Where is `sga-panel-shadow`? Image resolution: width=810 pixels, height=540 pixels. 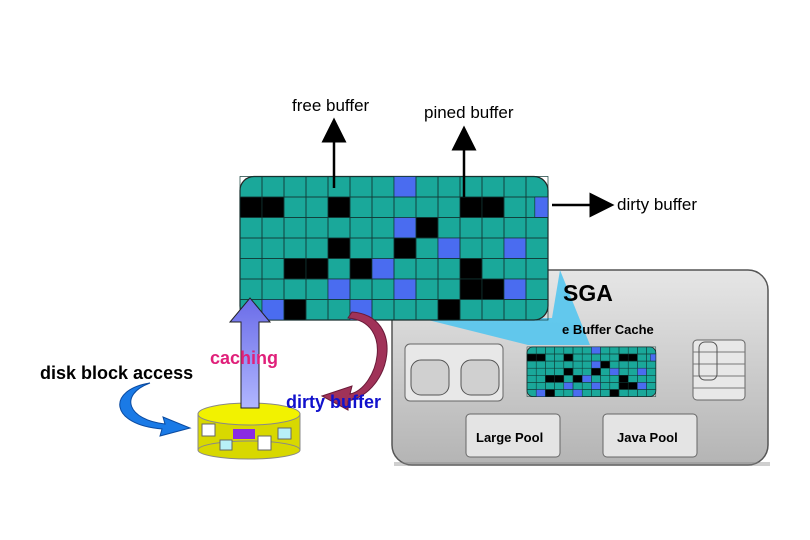 sga-panel-shadow is located at coordinates (582, 464).